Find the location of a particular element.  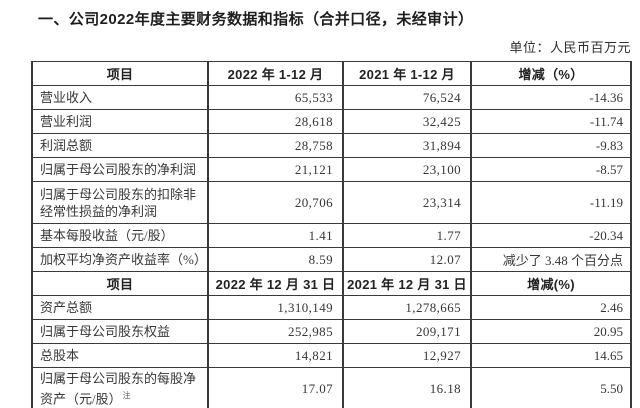

value-2021: 12.07 is located at coordinates (407, 259).